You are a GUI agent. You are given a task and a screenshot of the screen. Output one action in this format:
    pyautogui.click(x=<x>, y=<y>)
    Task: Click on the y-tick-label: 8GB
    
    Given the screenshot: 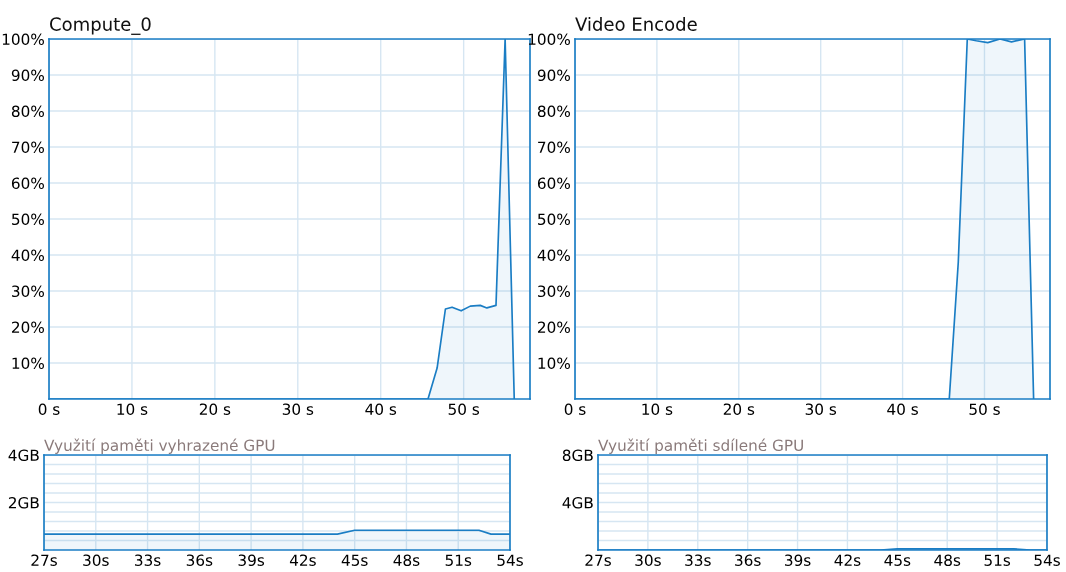 What is the action you would take?
    pyautogui.click(x=577, y=455)
    